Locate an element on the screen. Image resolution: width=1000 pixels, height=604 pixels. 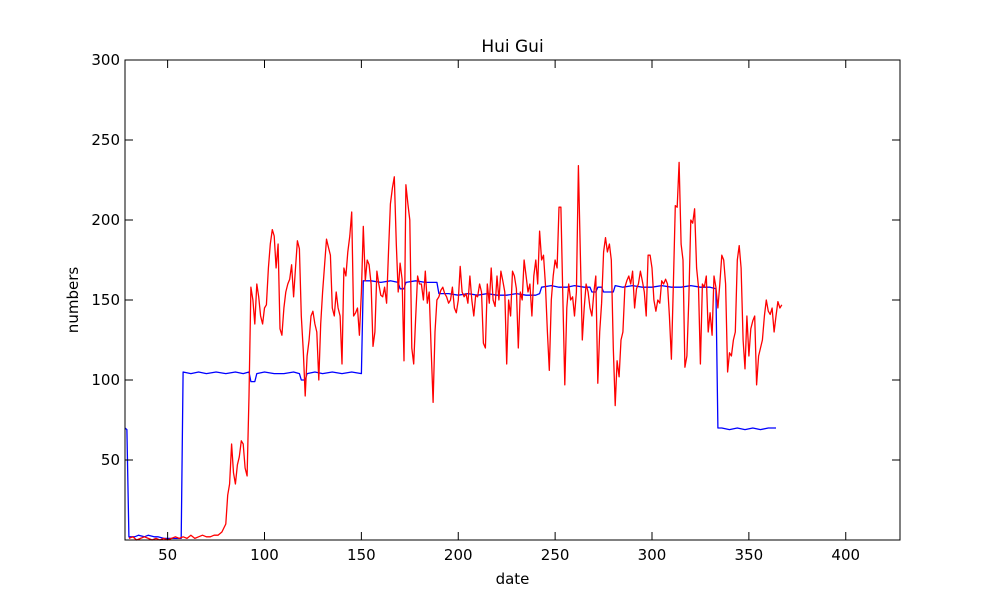
y-tick-label: 150 is located at coordinates (105, 300).